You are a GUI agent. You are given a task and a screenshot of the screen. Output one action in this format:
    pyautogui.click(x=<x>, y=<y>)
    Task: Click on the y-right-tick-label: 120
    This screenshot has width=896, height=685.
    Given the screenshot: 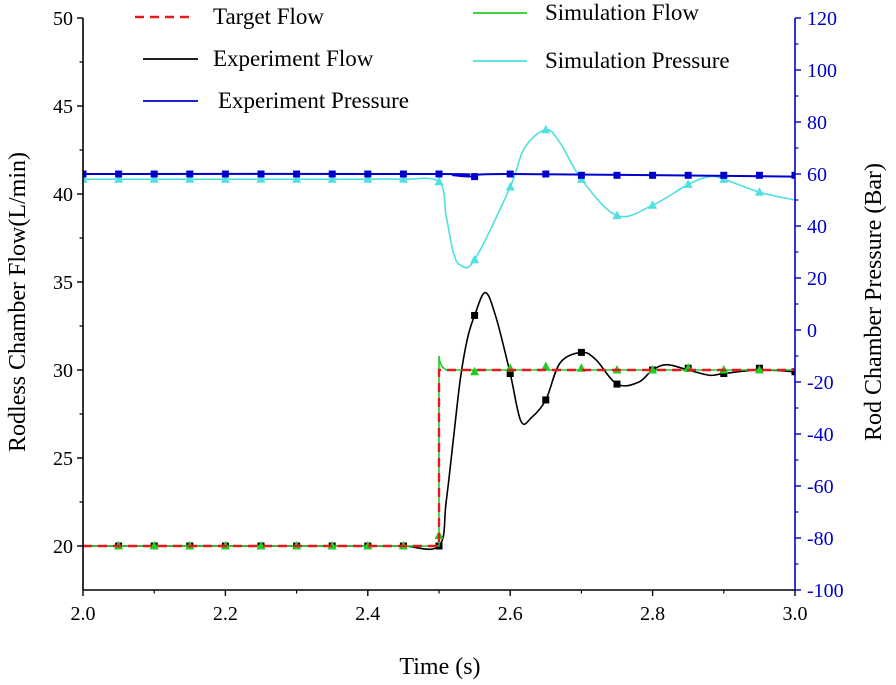 What is the action you would take?
    pyautogui.click(x=822, y=19)
    